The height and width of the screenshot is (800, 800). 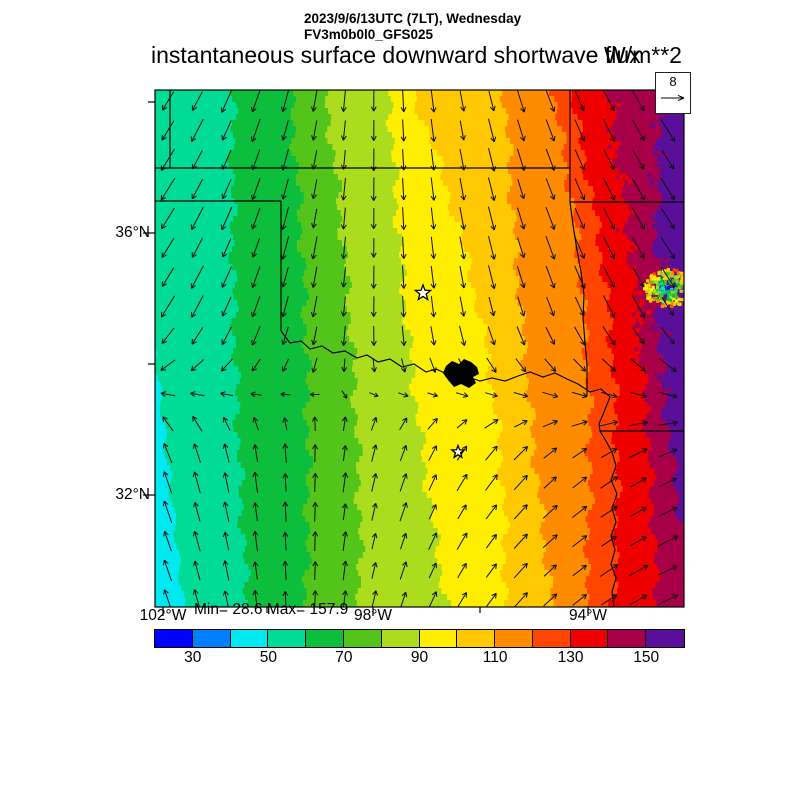 I want to click on lon-tick-label: 102°W, so click(x=163, y=615).